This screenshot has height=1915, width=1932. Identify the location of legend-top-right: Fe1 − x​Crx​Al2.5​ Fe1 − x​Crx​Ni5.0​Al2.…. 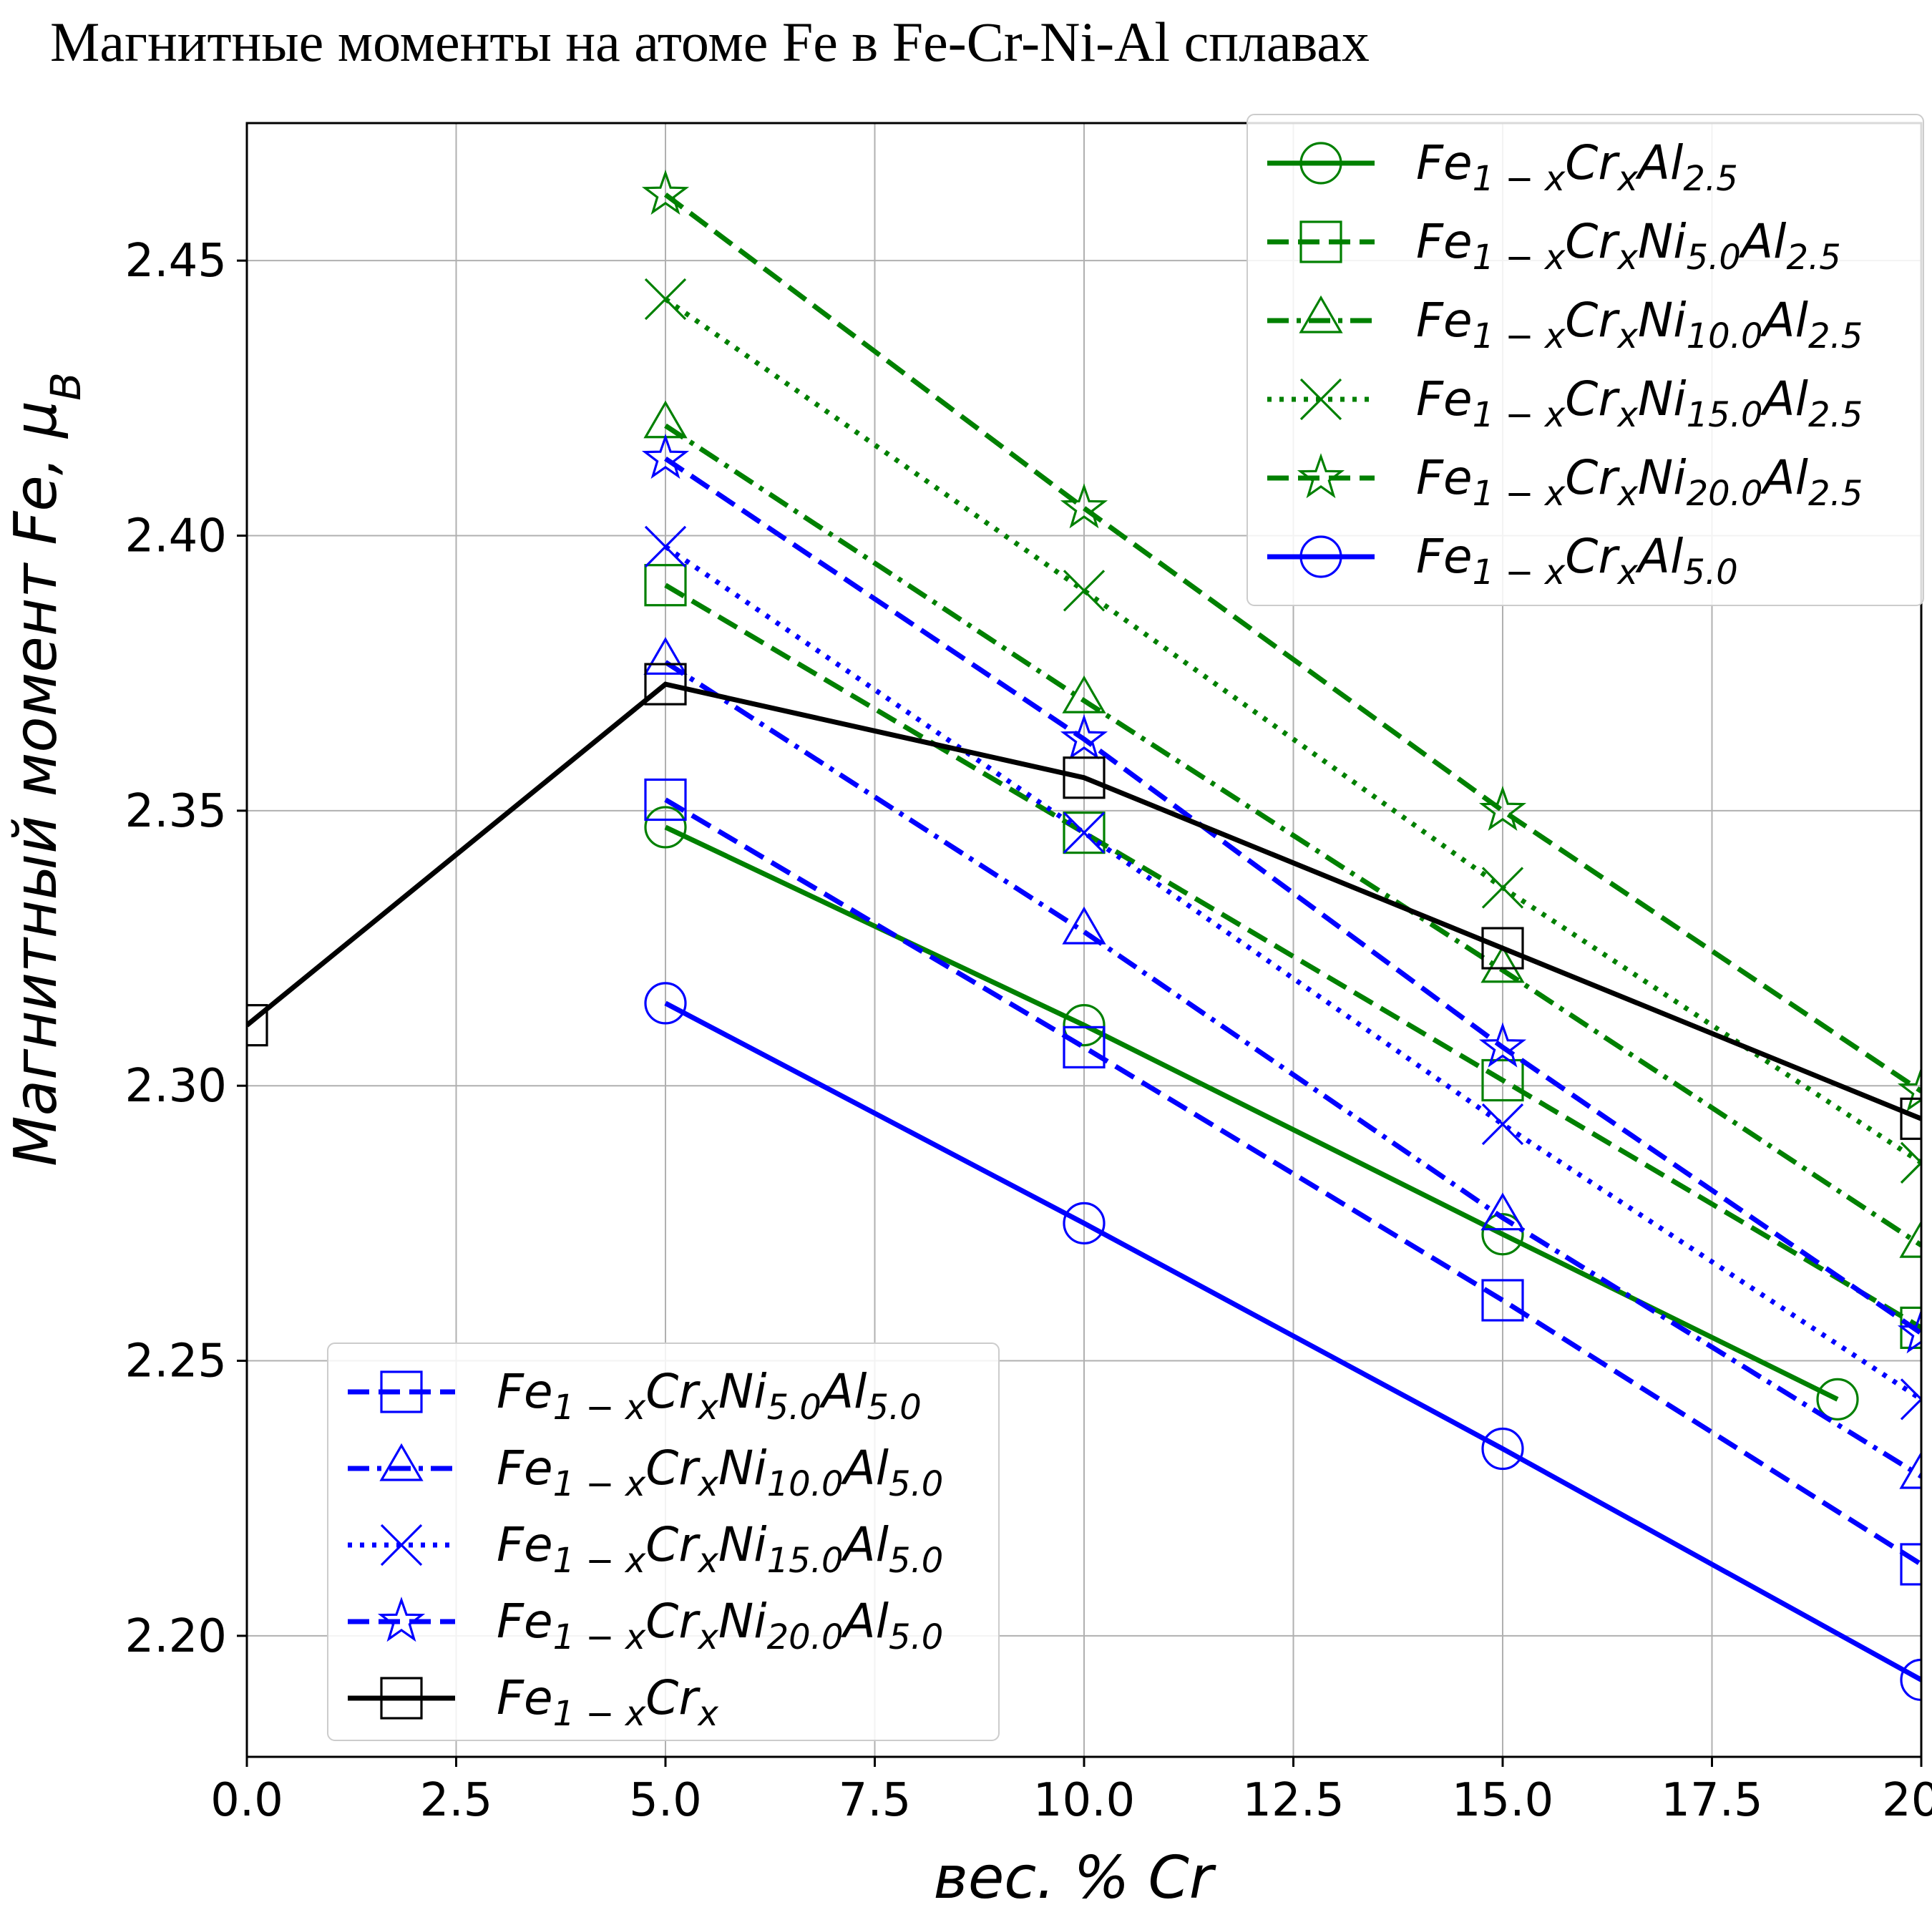
(1585, 360).